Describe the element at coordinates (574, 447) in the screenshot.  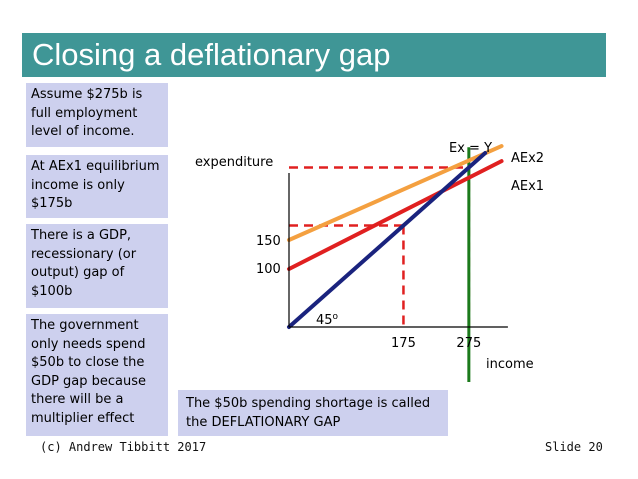
I see `footer-slide-number: Slide 20` at that location.